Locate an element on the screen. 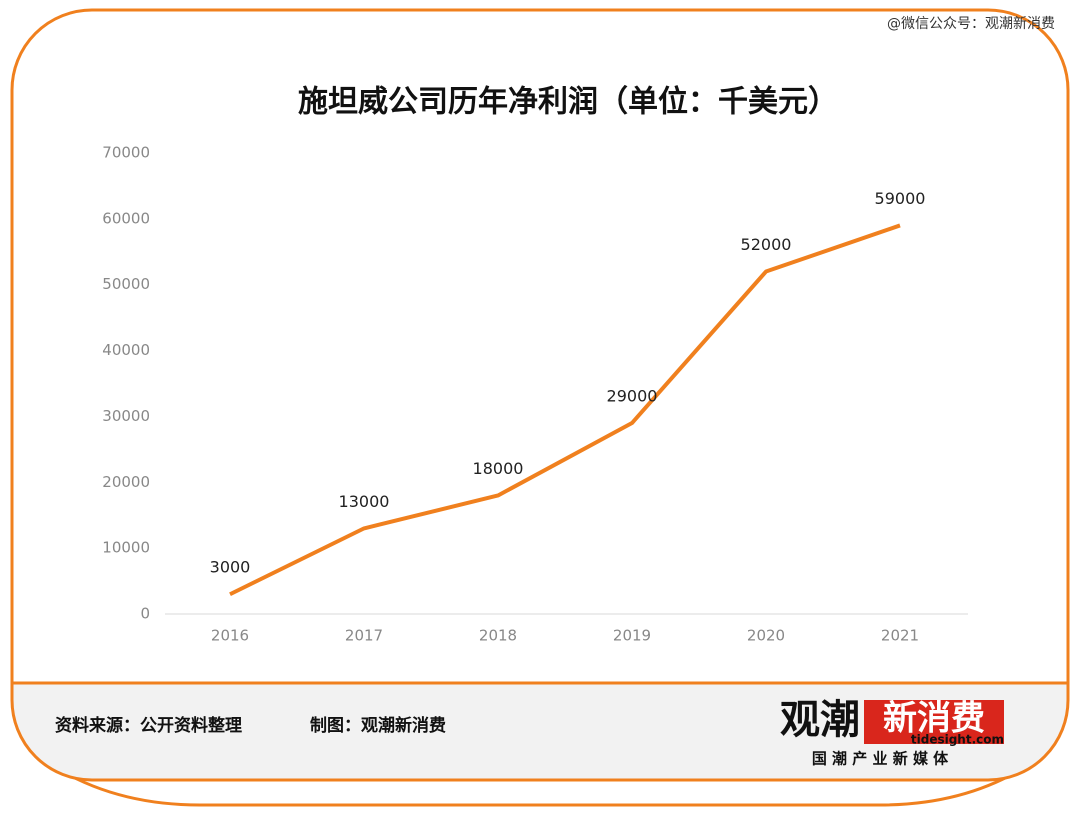 The width and height of the screenshot is (1080, 819). y-tick-label: 20000 is located at coordinates (126, 482).